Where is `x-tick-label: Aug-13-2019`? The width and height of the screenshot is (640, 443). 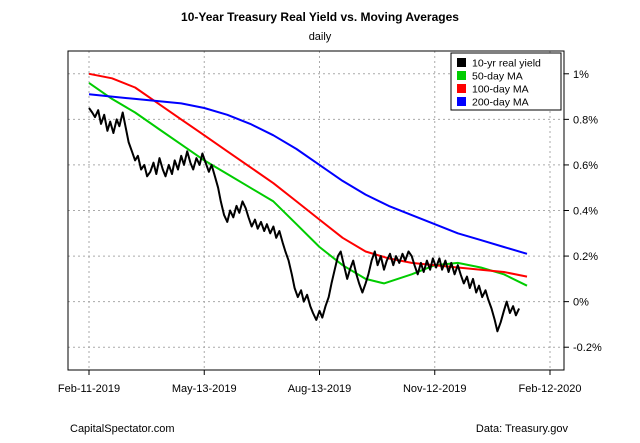 x-tick-label: Aug-13-2019 is located at coordinates (320, 389).